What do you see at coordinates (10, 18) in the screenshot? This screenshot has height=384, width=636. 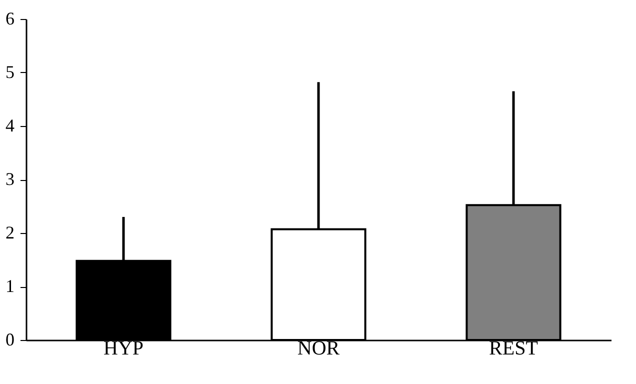 I see `y-tick-label: 6` at bounding box center [10, 18].